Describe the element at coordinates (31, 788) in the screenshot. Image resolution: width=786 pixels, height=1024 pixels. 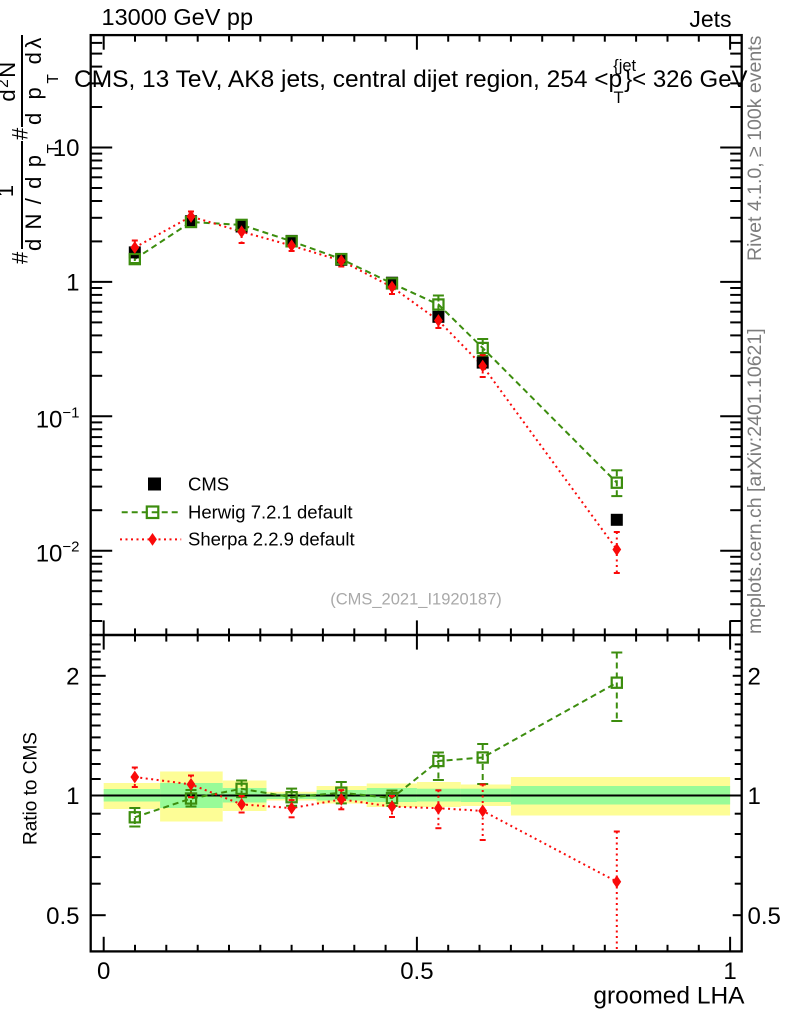
I see `svg-text: Ratio to CMS` at that location.